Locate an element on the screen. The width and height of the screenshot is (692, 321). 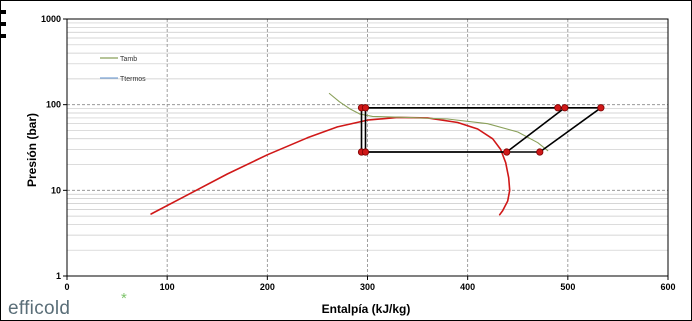
y-tick-label: 100 is located at coordinates (53, 105).